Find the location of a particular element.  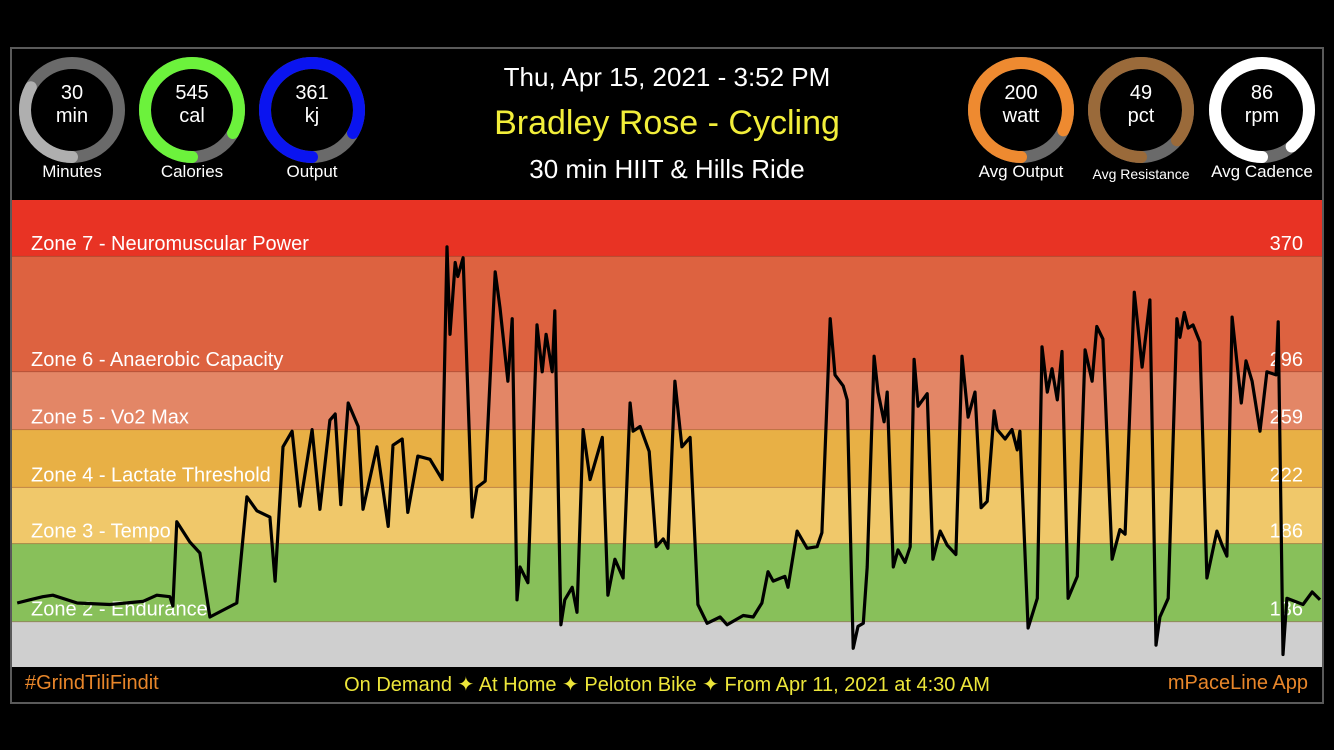

gauge-number: 86 is located at coordinates (1262, 93).